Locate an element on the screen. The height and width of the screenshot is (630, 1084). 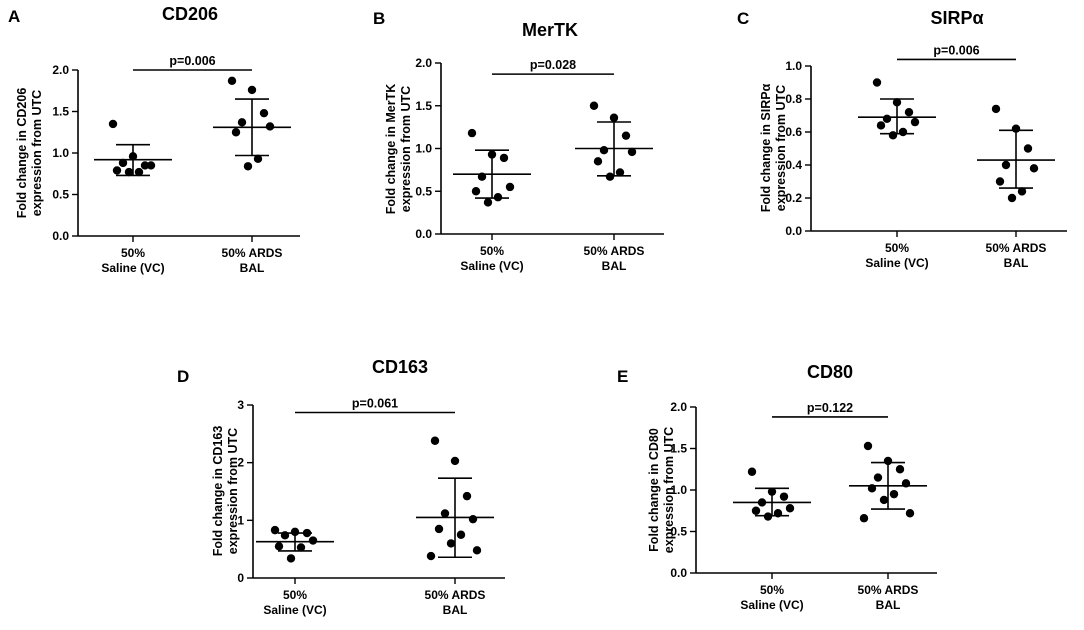
panel-letter: D is located at coordinates (183, 376).